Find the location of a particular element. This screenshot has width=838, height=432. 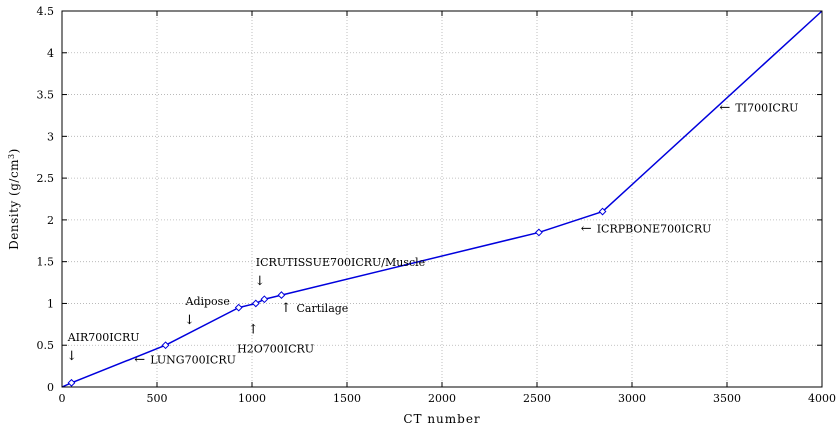

annotation-label: ICRUTISSUE700ICRU/Muscle is located at coordinates (340, 262).